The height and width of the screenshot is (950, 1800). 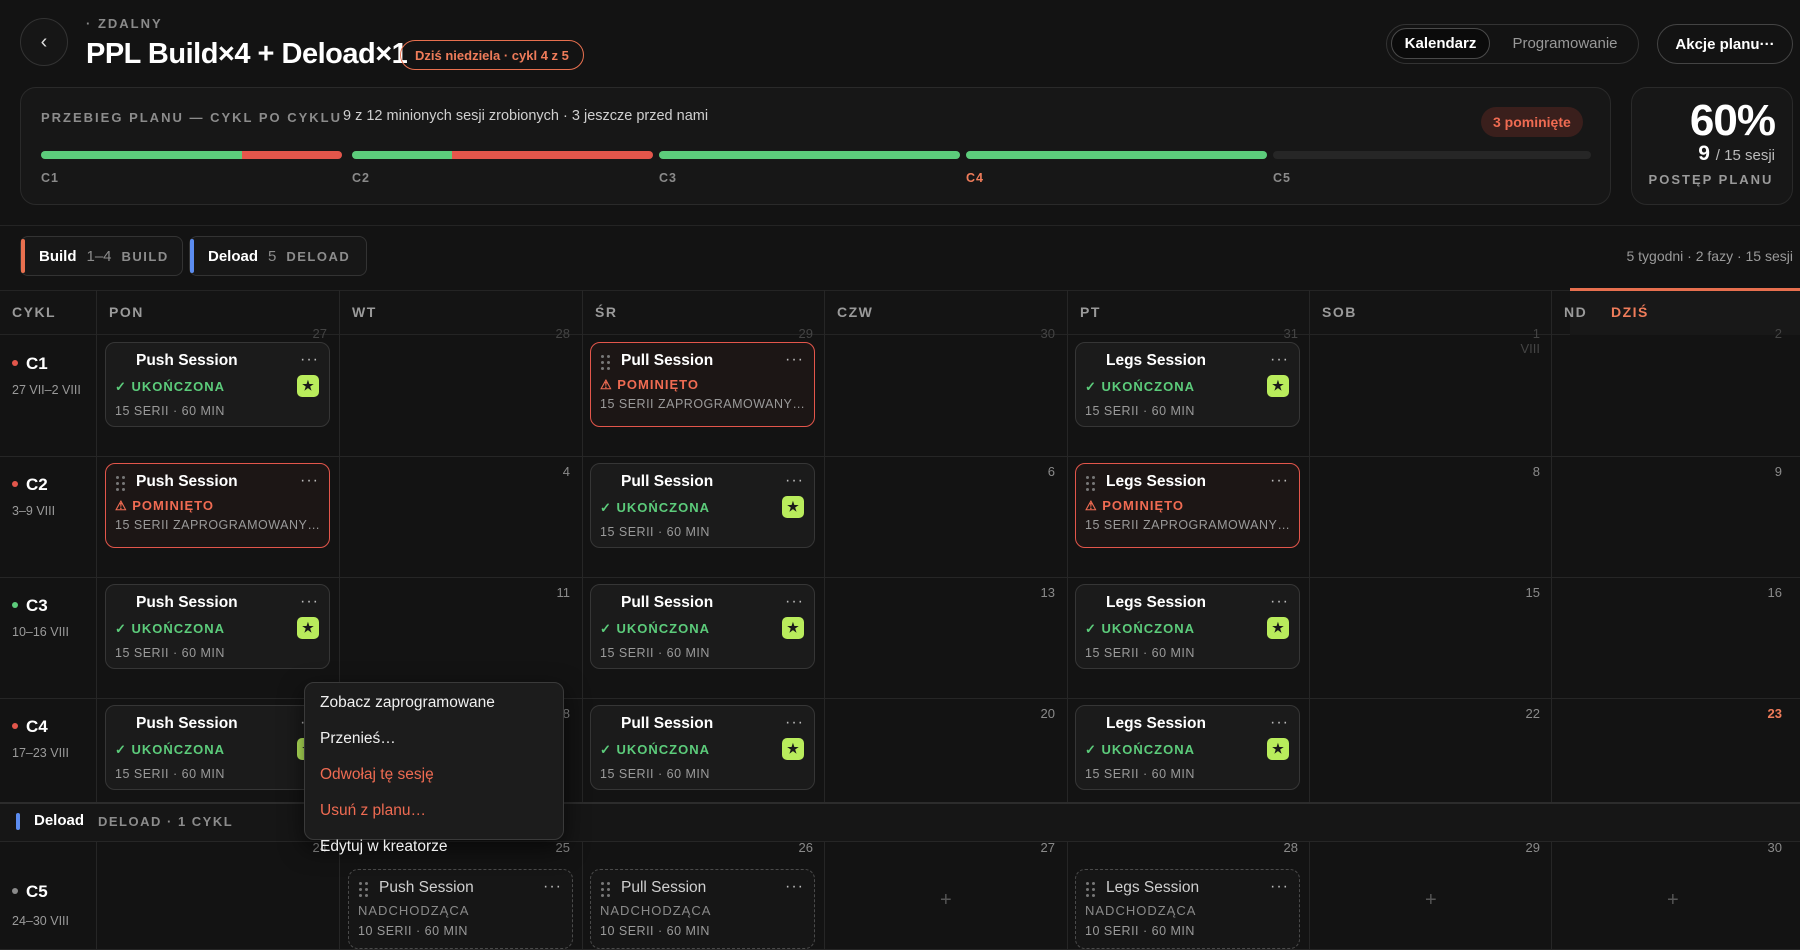 What do you see at coordinates (1532, 122) in the screenshot?
I see `skipped-badge: 3 pominięte` at bounding box center [1532, 122].